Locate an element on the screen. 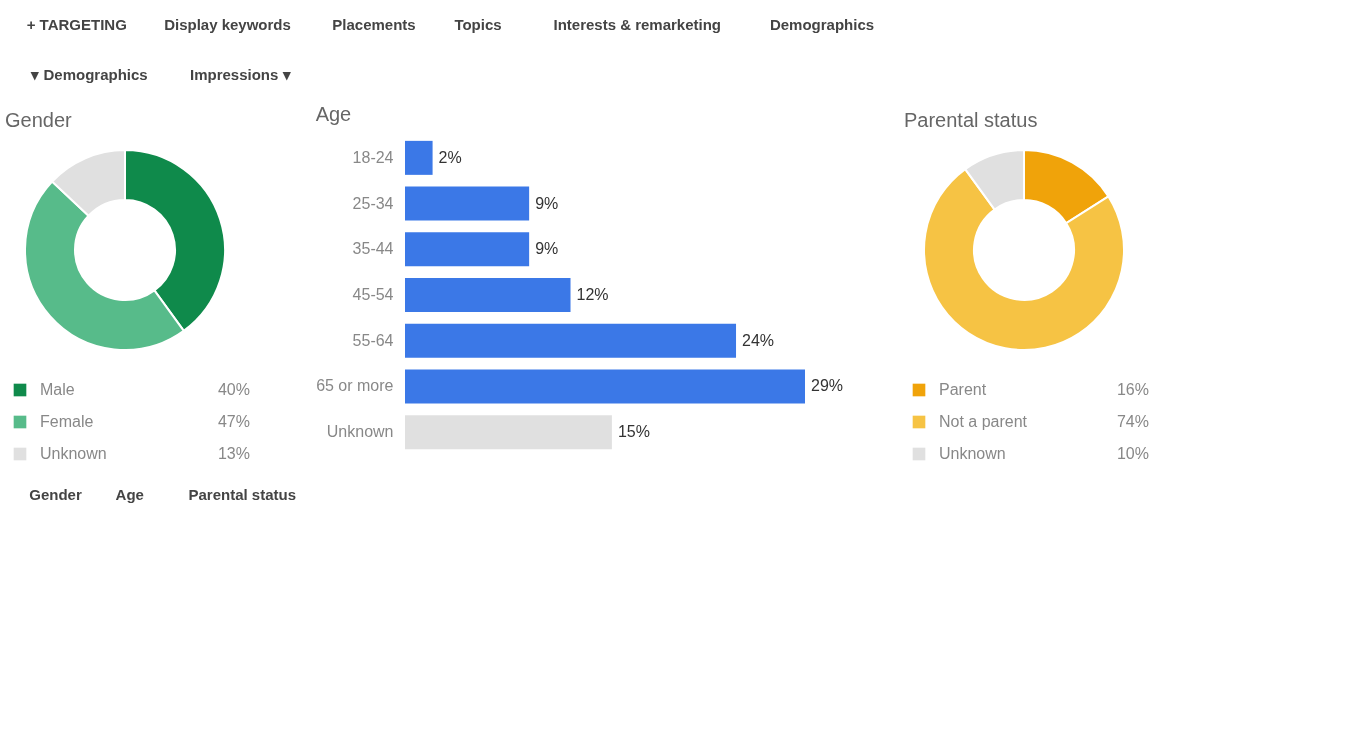 The height and width of the screenshot is (729, 1361). y-tick-label: Unknown is located at coordinates (360, 432).